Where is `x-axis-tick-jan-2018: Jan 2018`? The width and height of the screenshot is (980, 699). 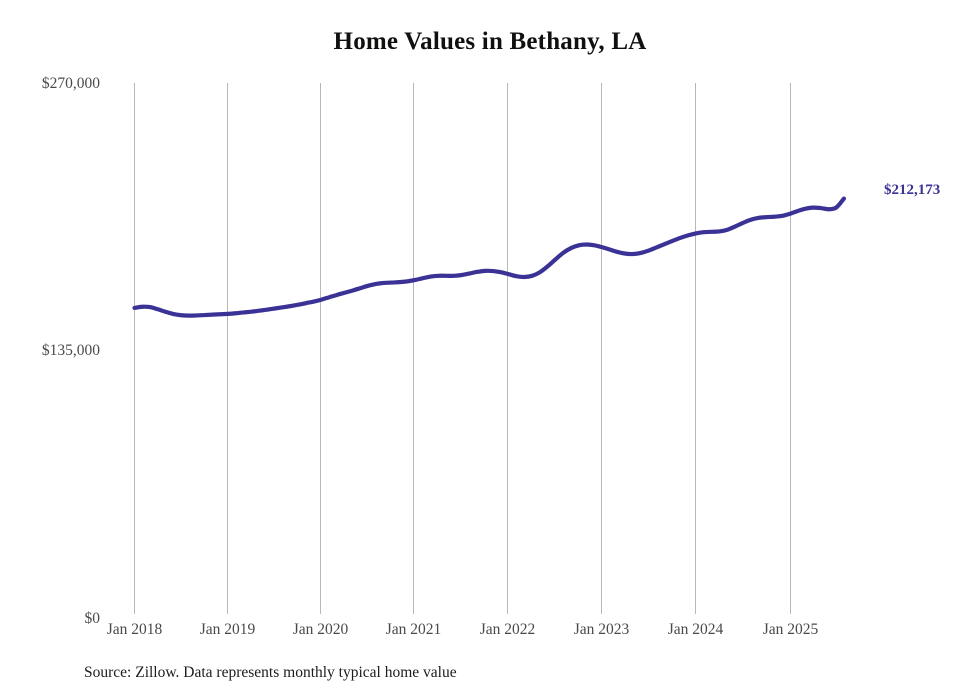 x-axis-tick-jan-2018: Jan 2018 is located at coordinates (134, 629).